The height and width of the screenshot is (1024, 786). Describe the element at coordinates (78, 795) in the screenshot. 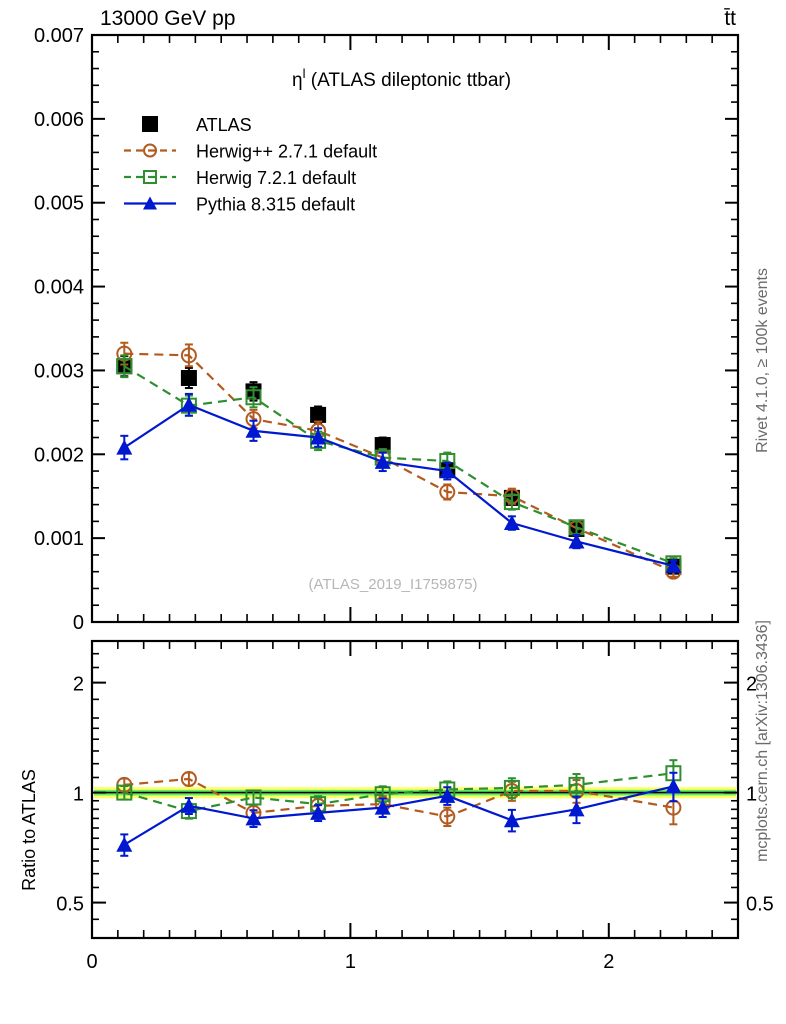

I see `ratio-y-tick-label: 1` at that location.